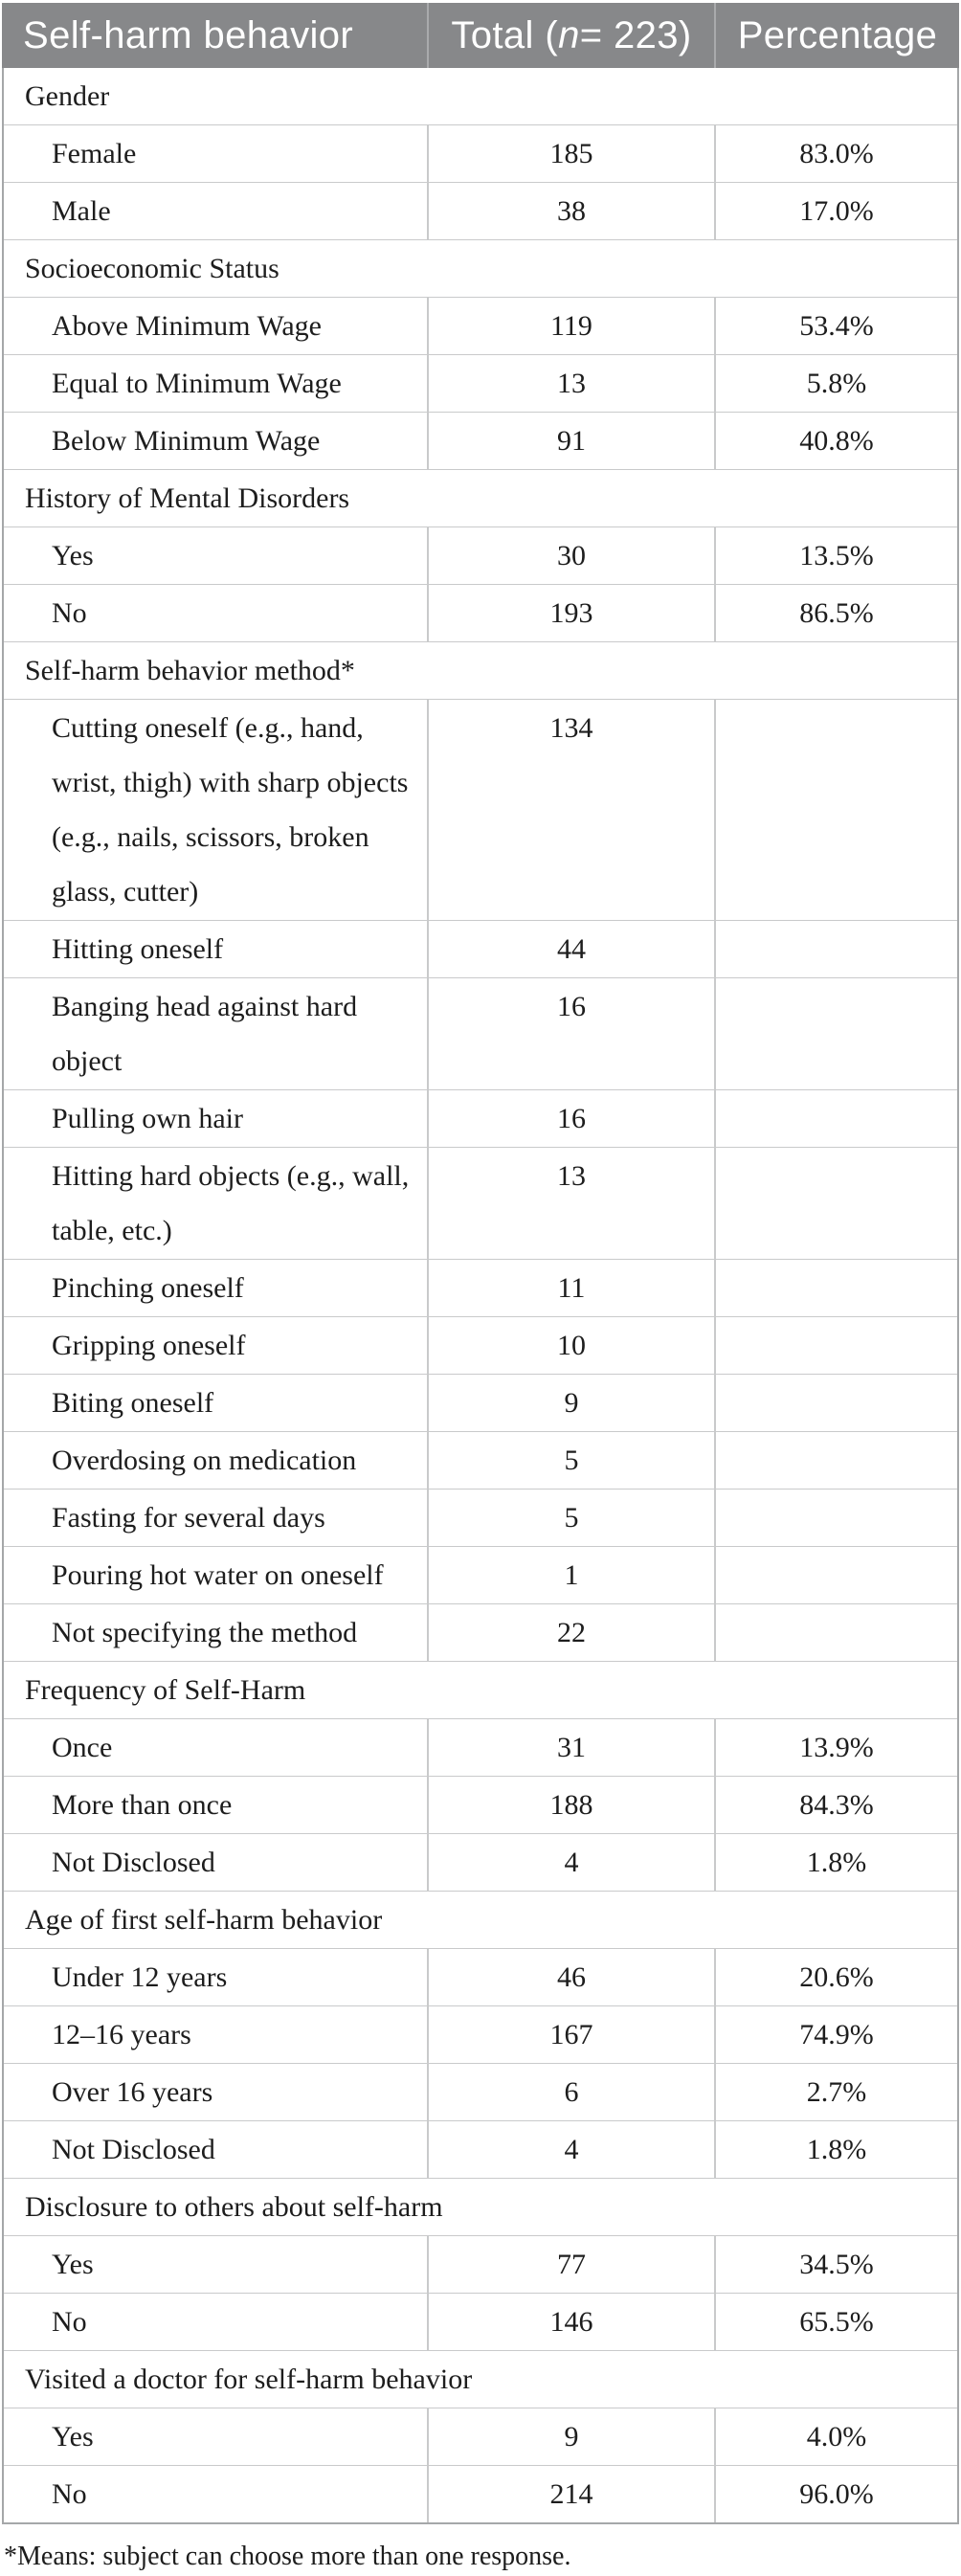  I want to click on section-label: Disclosure to others about self-harm, so click(234, 2207).